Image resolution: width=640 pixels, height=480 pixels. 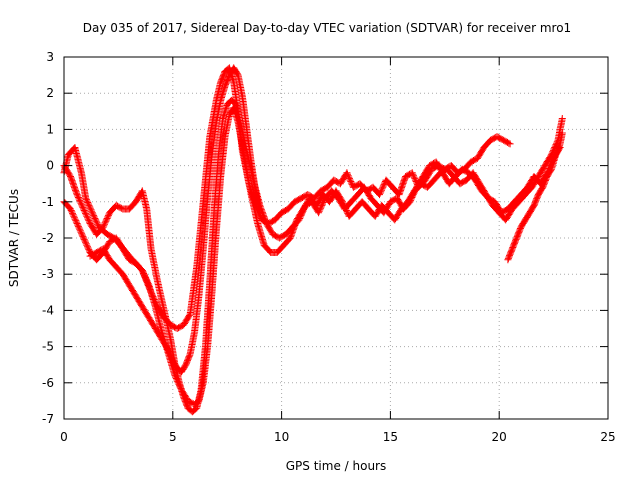 What do you see at coordinates (14, 238) in the screenshot?
I see `y-axis-label: SDTVAR / TECUs` at bounding box center [14, 238].